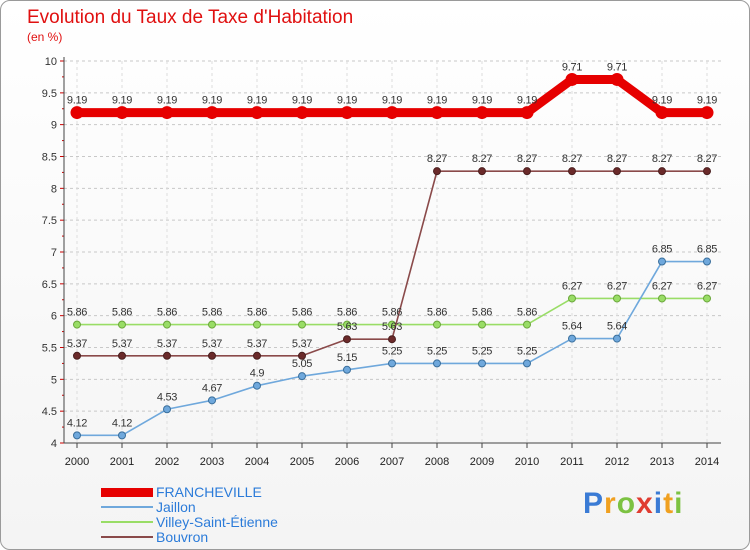 The height and width of the screenshot is (550, 750). I want to click on data-label: 4.53, so click(167, 397).